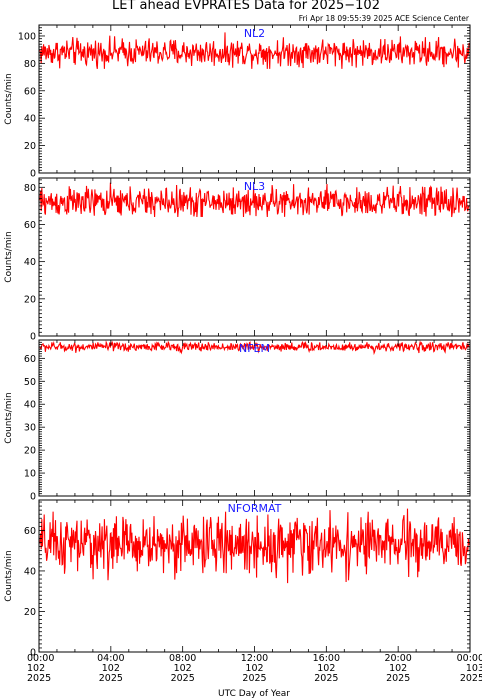  I want to click on series-line-nformat, so click(254, 546).